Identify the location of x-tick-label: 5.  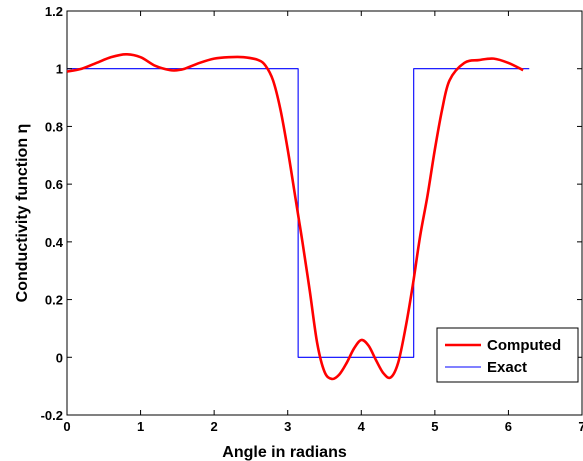
(434, 426).